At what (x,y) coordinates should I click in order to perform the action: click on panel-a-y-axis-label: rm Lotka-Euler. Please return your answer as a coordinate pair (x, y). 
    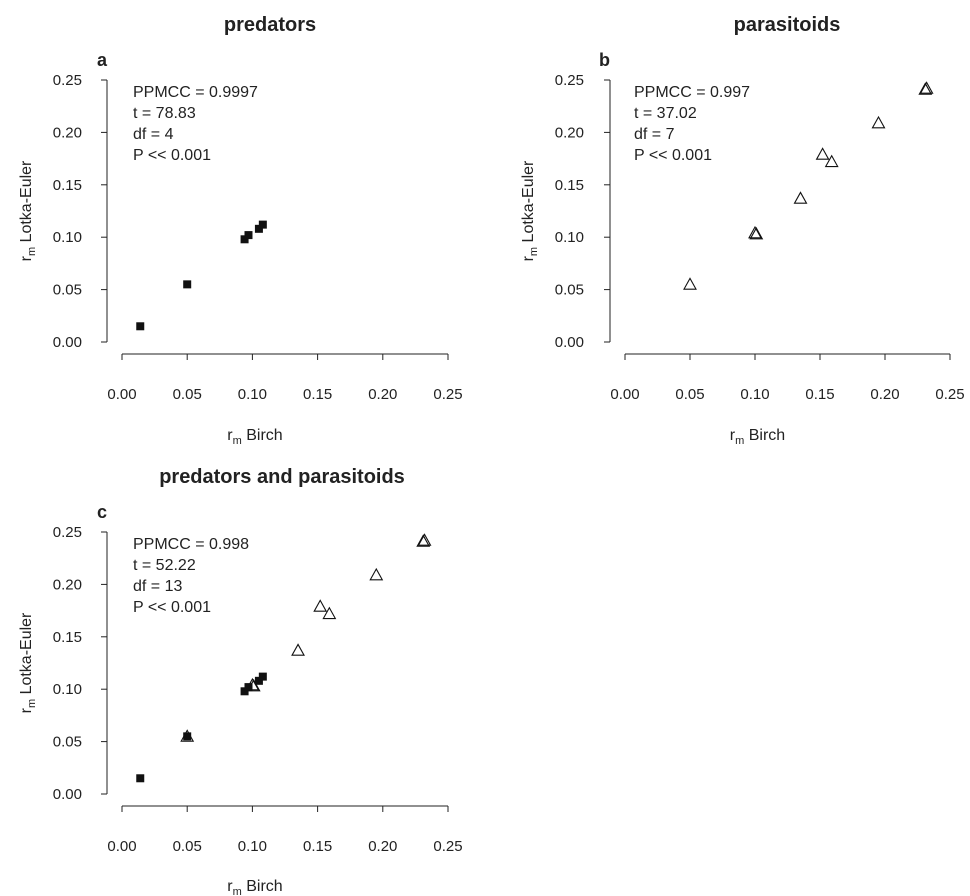
    Looking at the image, I should click on (28, 210).